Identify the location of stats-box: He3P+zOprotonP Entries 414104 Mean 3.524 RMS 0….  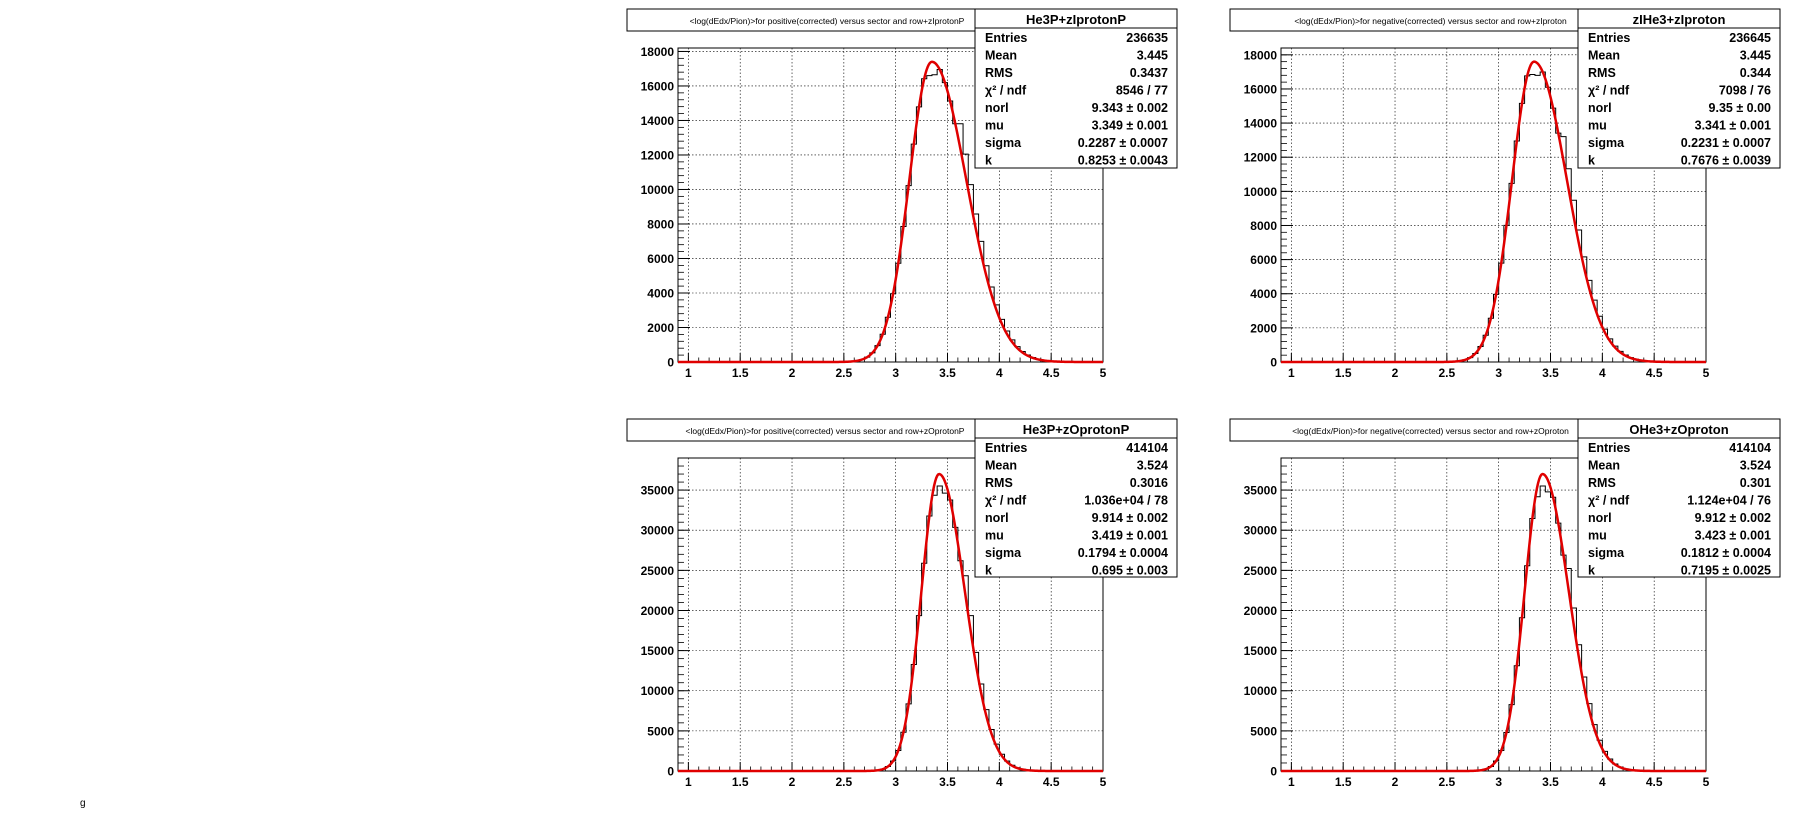
(1076, 498).